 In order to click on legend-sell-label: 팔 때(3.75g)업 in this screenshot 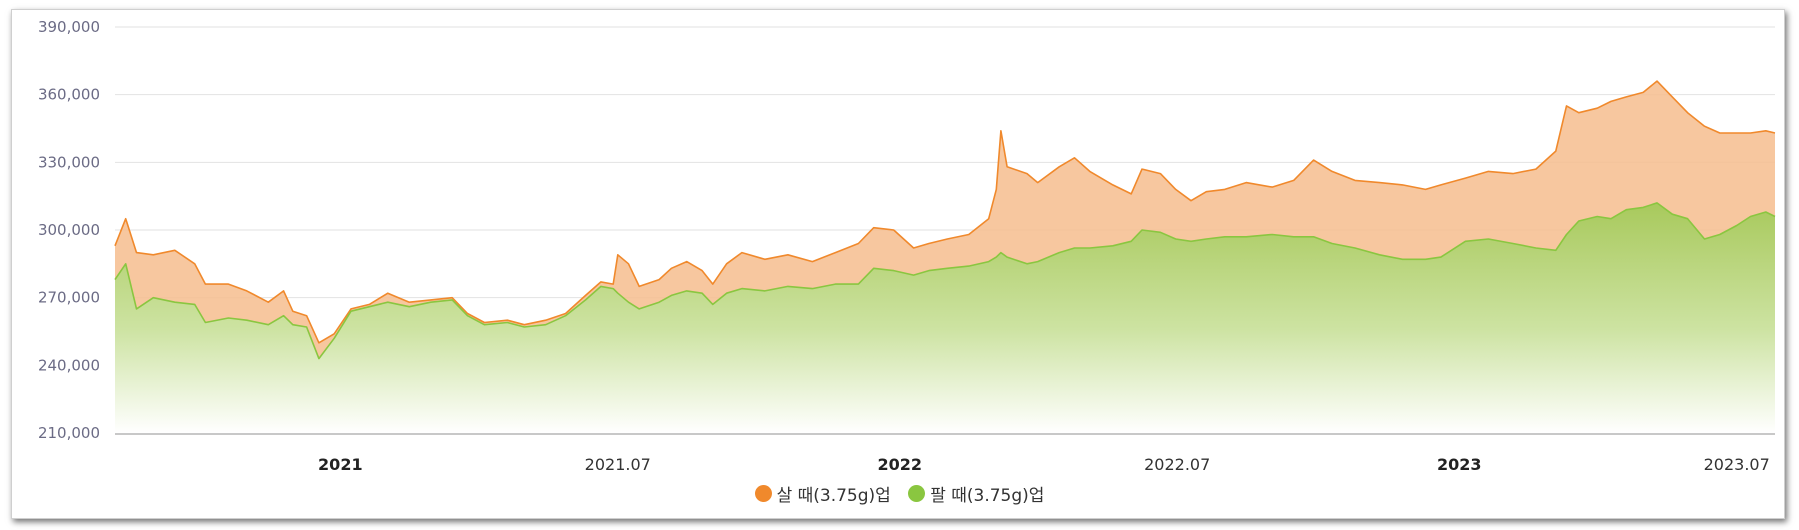, I will do `click(987, 496)`.